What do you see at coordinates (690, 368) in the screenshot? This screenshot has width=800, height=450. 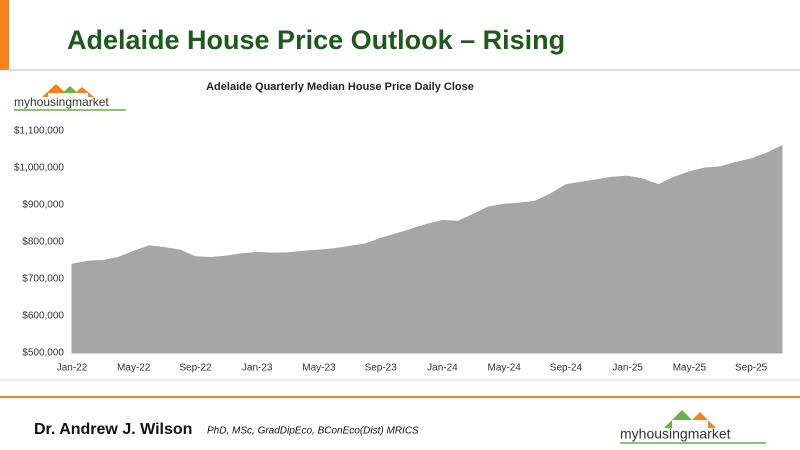 I see `x-tick-label: May-25` at bounding box center [690, 368].